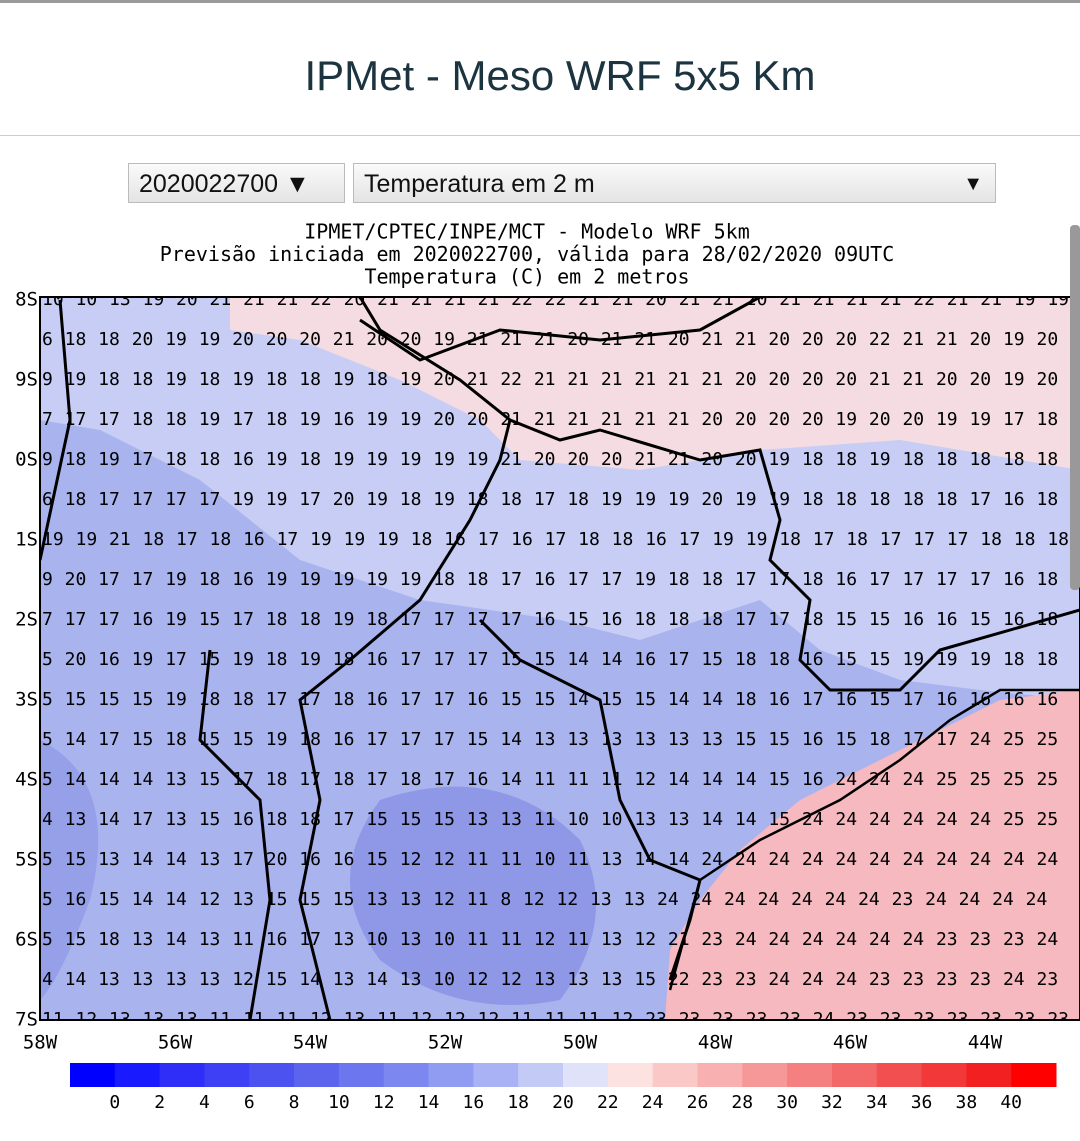 Image resolution: width=1080 pixels, height=1141 pixels. What do you see at coordinates (159, 1102) in the screenshot?
I see `colorbar-label: 2` at bounding box center [159, 1102].